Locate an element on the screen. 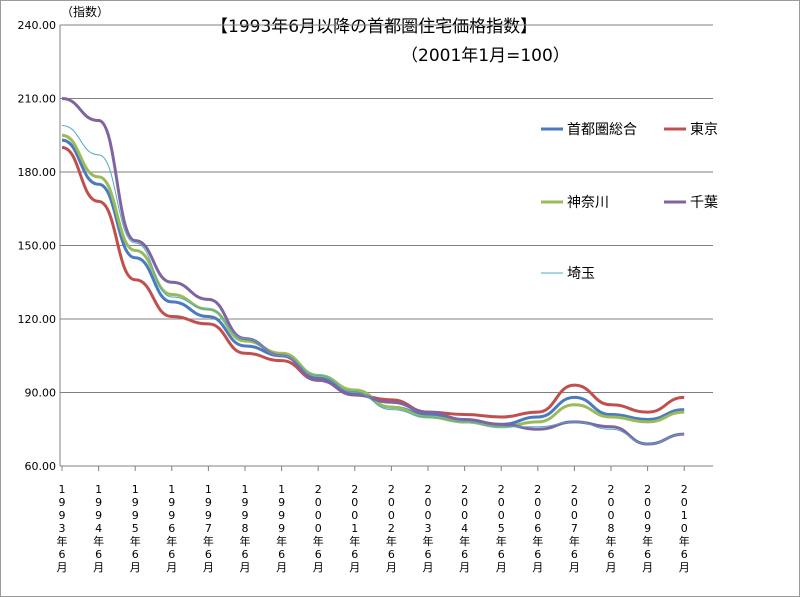 The width and height of the screenshot is (800, 597). chart-subtitle: （2001年1月=100） is located at coordinates (485, 56).